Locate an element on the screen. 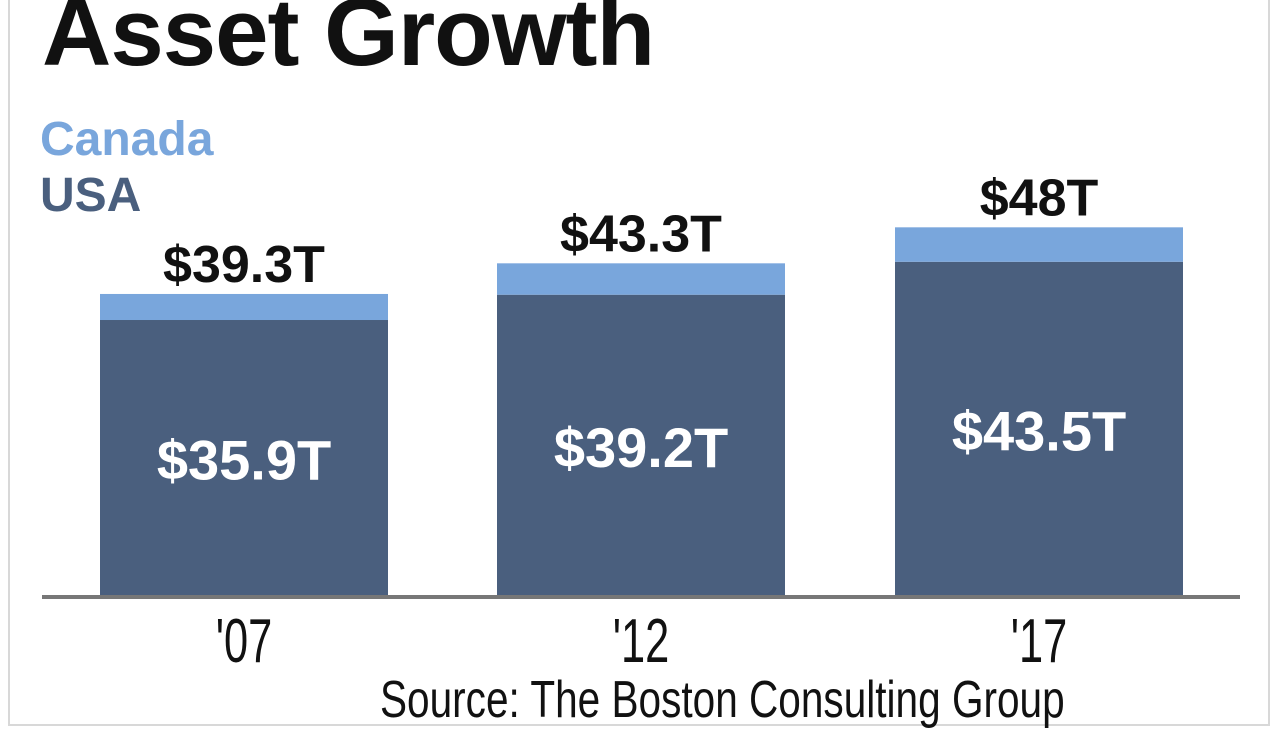 The width and height of the screenshot is (1280, 730). usa-value-label: $43.5T is located at coordinates (1039, 430).